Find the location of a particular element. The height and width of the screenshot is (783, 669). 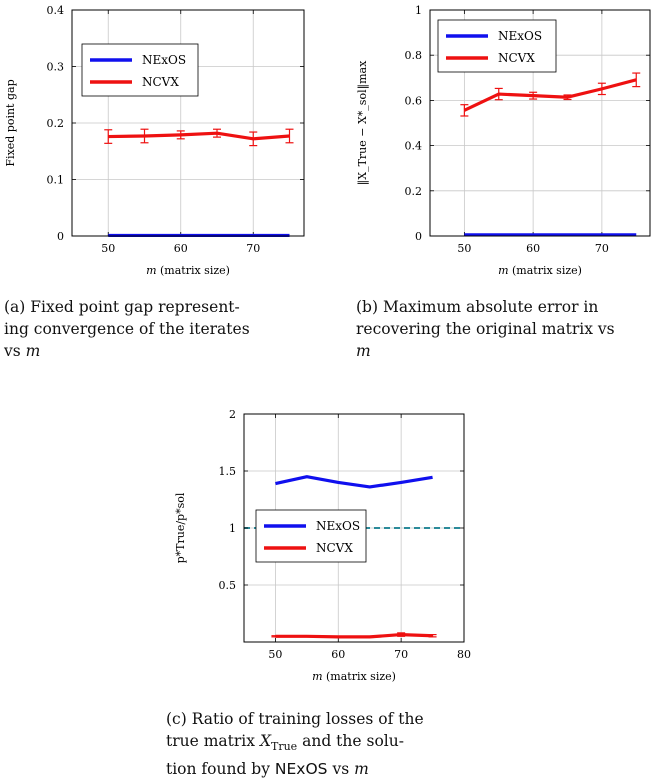

caption-a-line-1: (a) Fixed point gap represent- is located at coordinates (122, 307).